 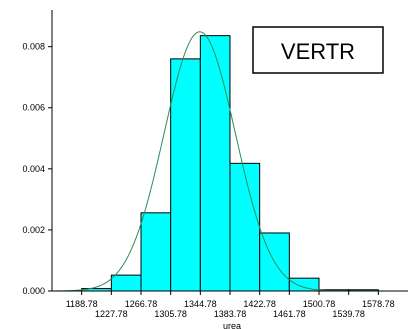 What do you see at coordinates (200, 304) in the screenshot?
I see `x-tick-label: 1344.78` at bounding box center [200, 304].